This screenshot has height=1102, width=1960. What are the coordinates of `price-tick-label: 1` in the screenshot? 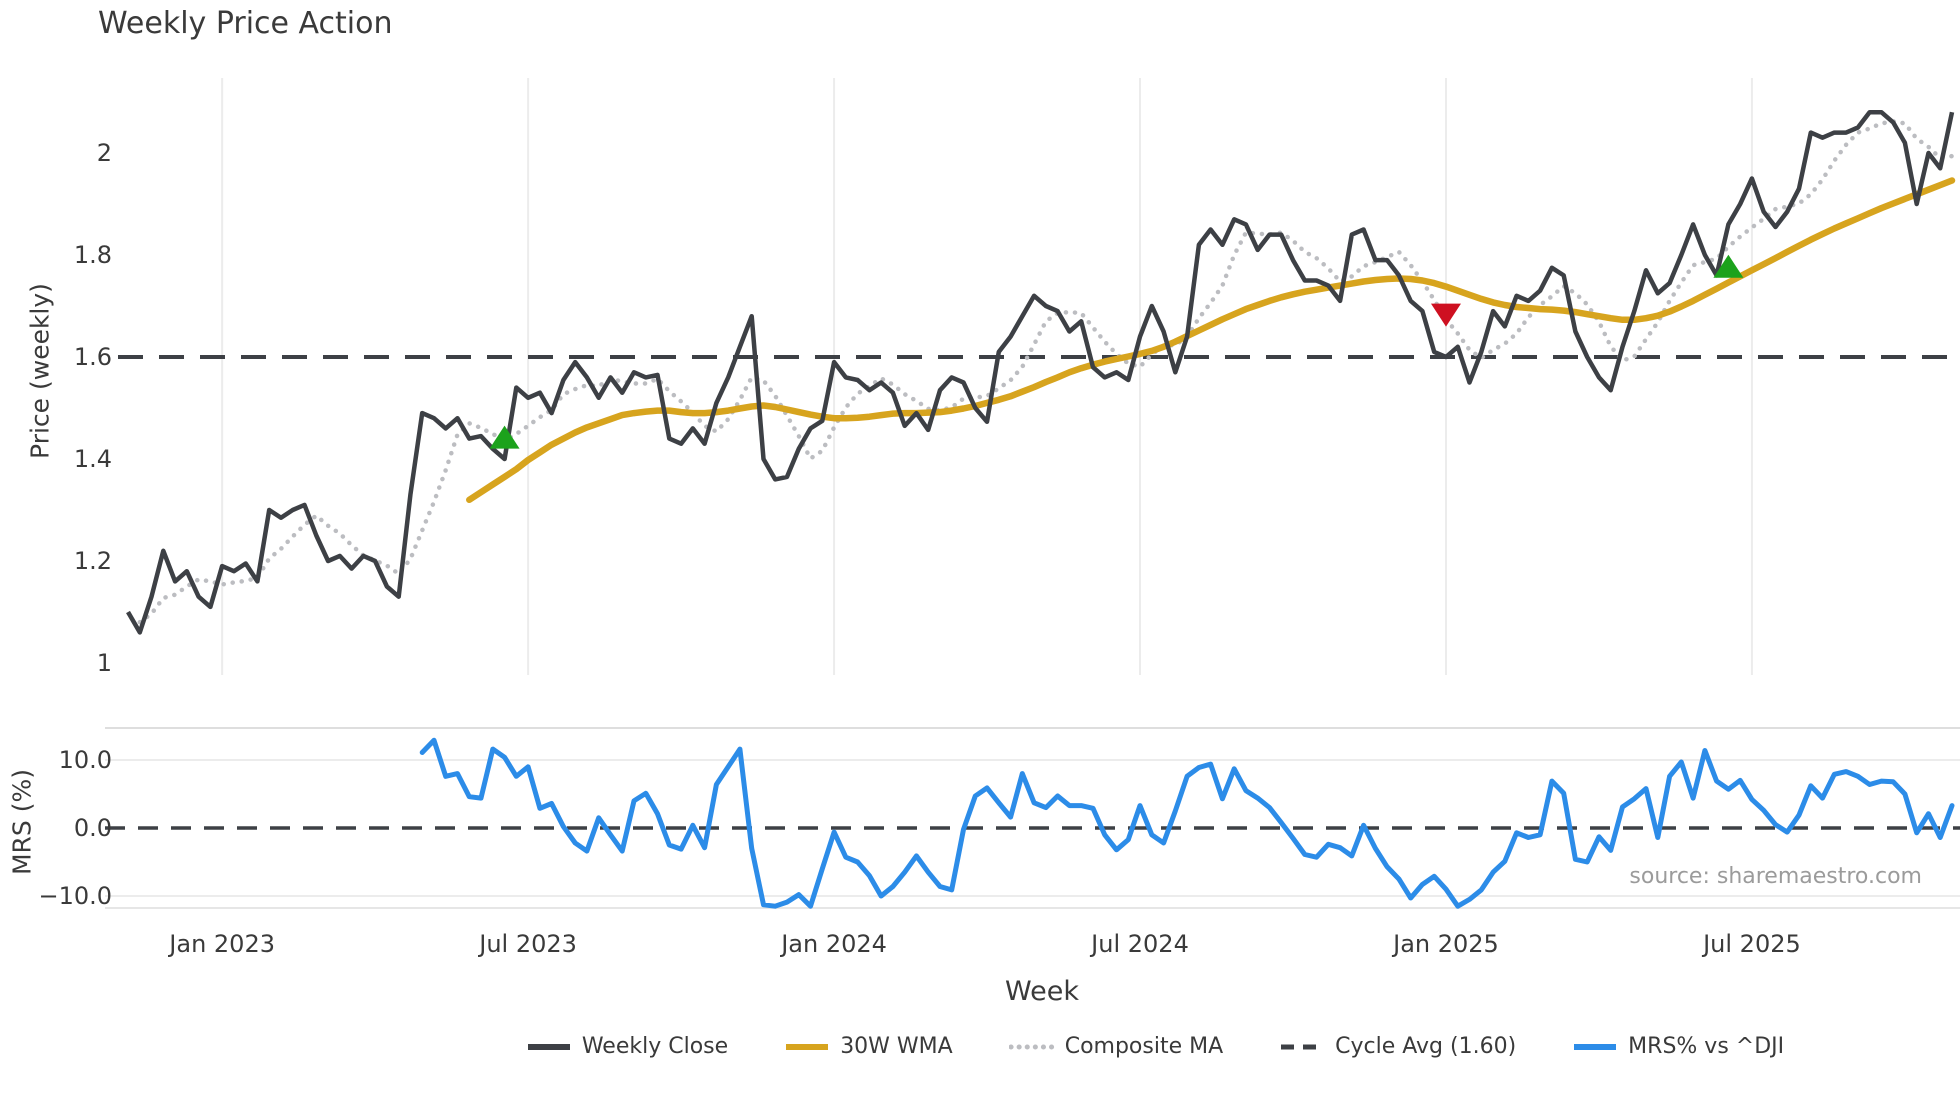 It's located at (104, 663).